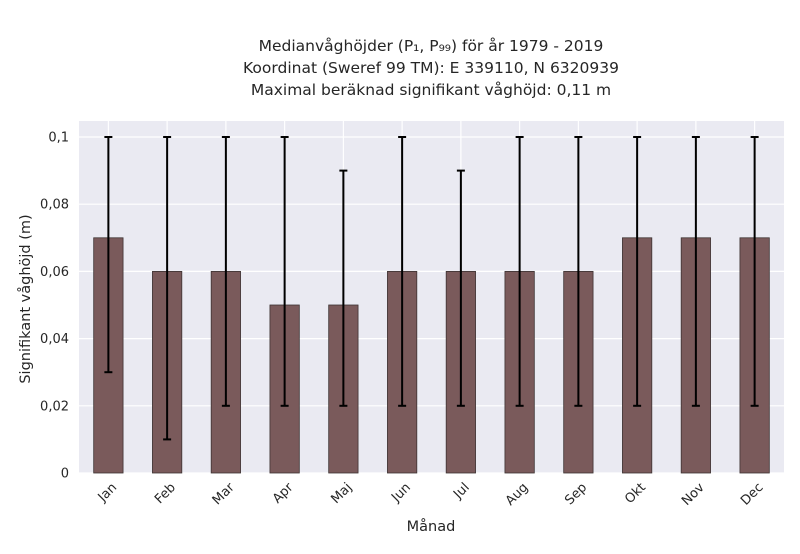 The image size is (800, 554). What do you see at coordinates (578, 271) in the screenshot?
I see `error-bar-sep` at bounding box center [578, 271].